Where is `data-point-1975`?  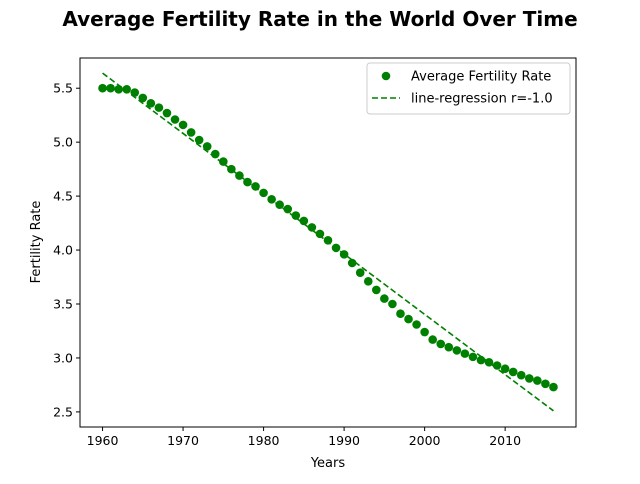 data-point-1975 is located at coordinates (223, 161).